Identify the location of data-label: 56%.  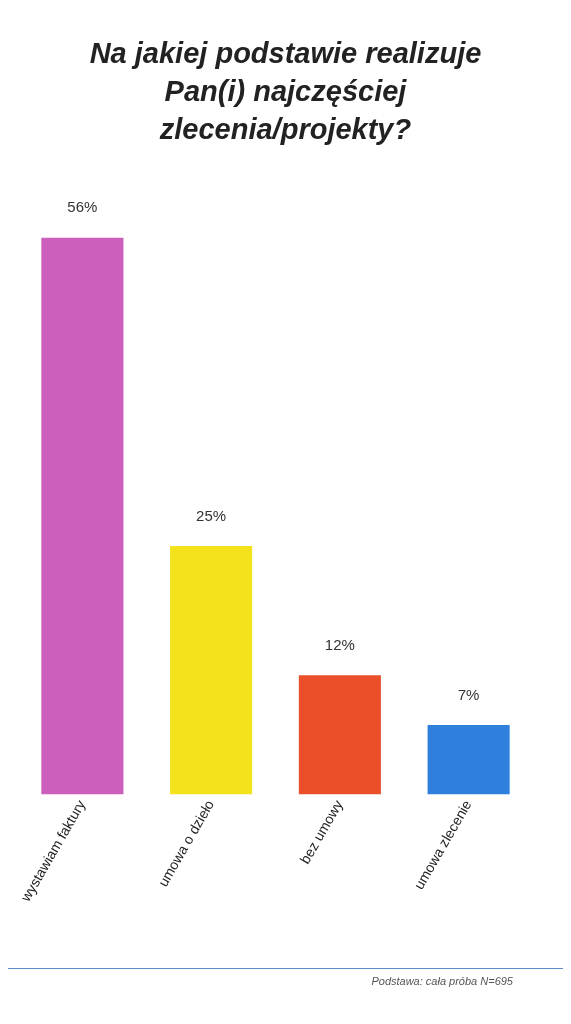
(82, 207).